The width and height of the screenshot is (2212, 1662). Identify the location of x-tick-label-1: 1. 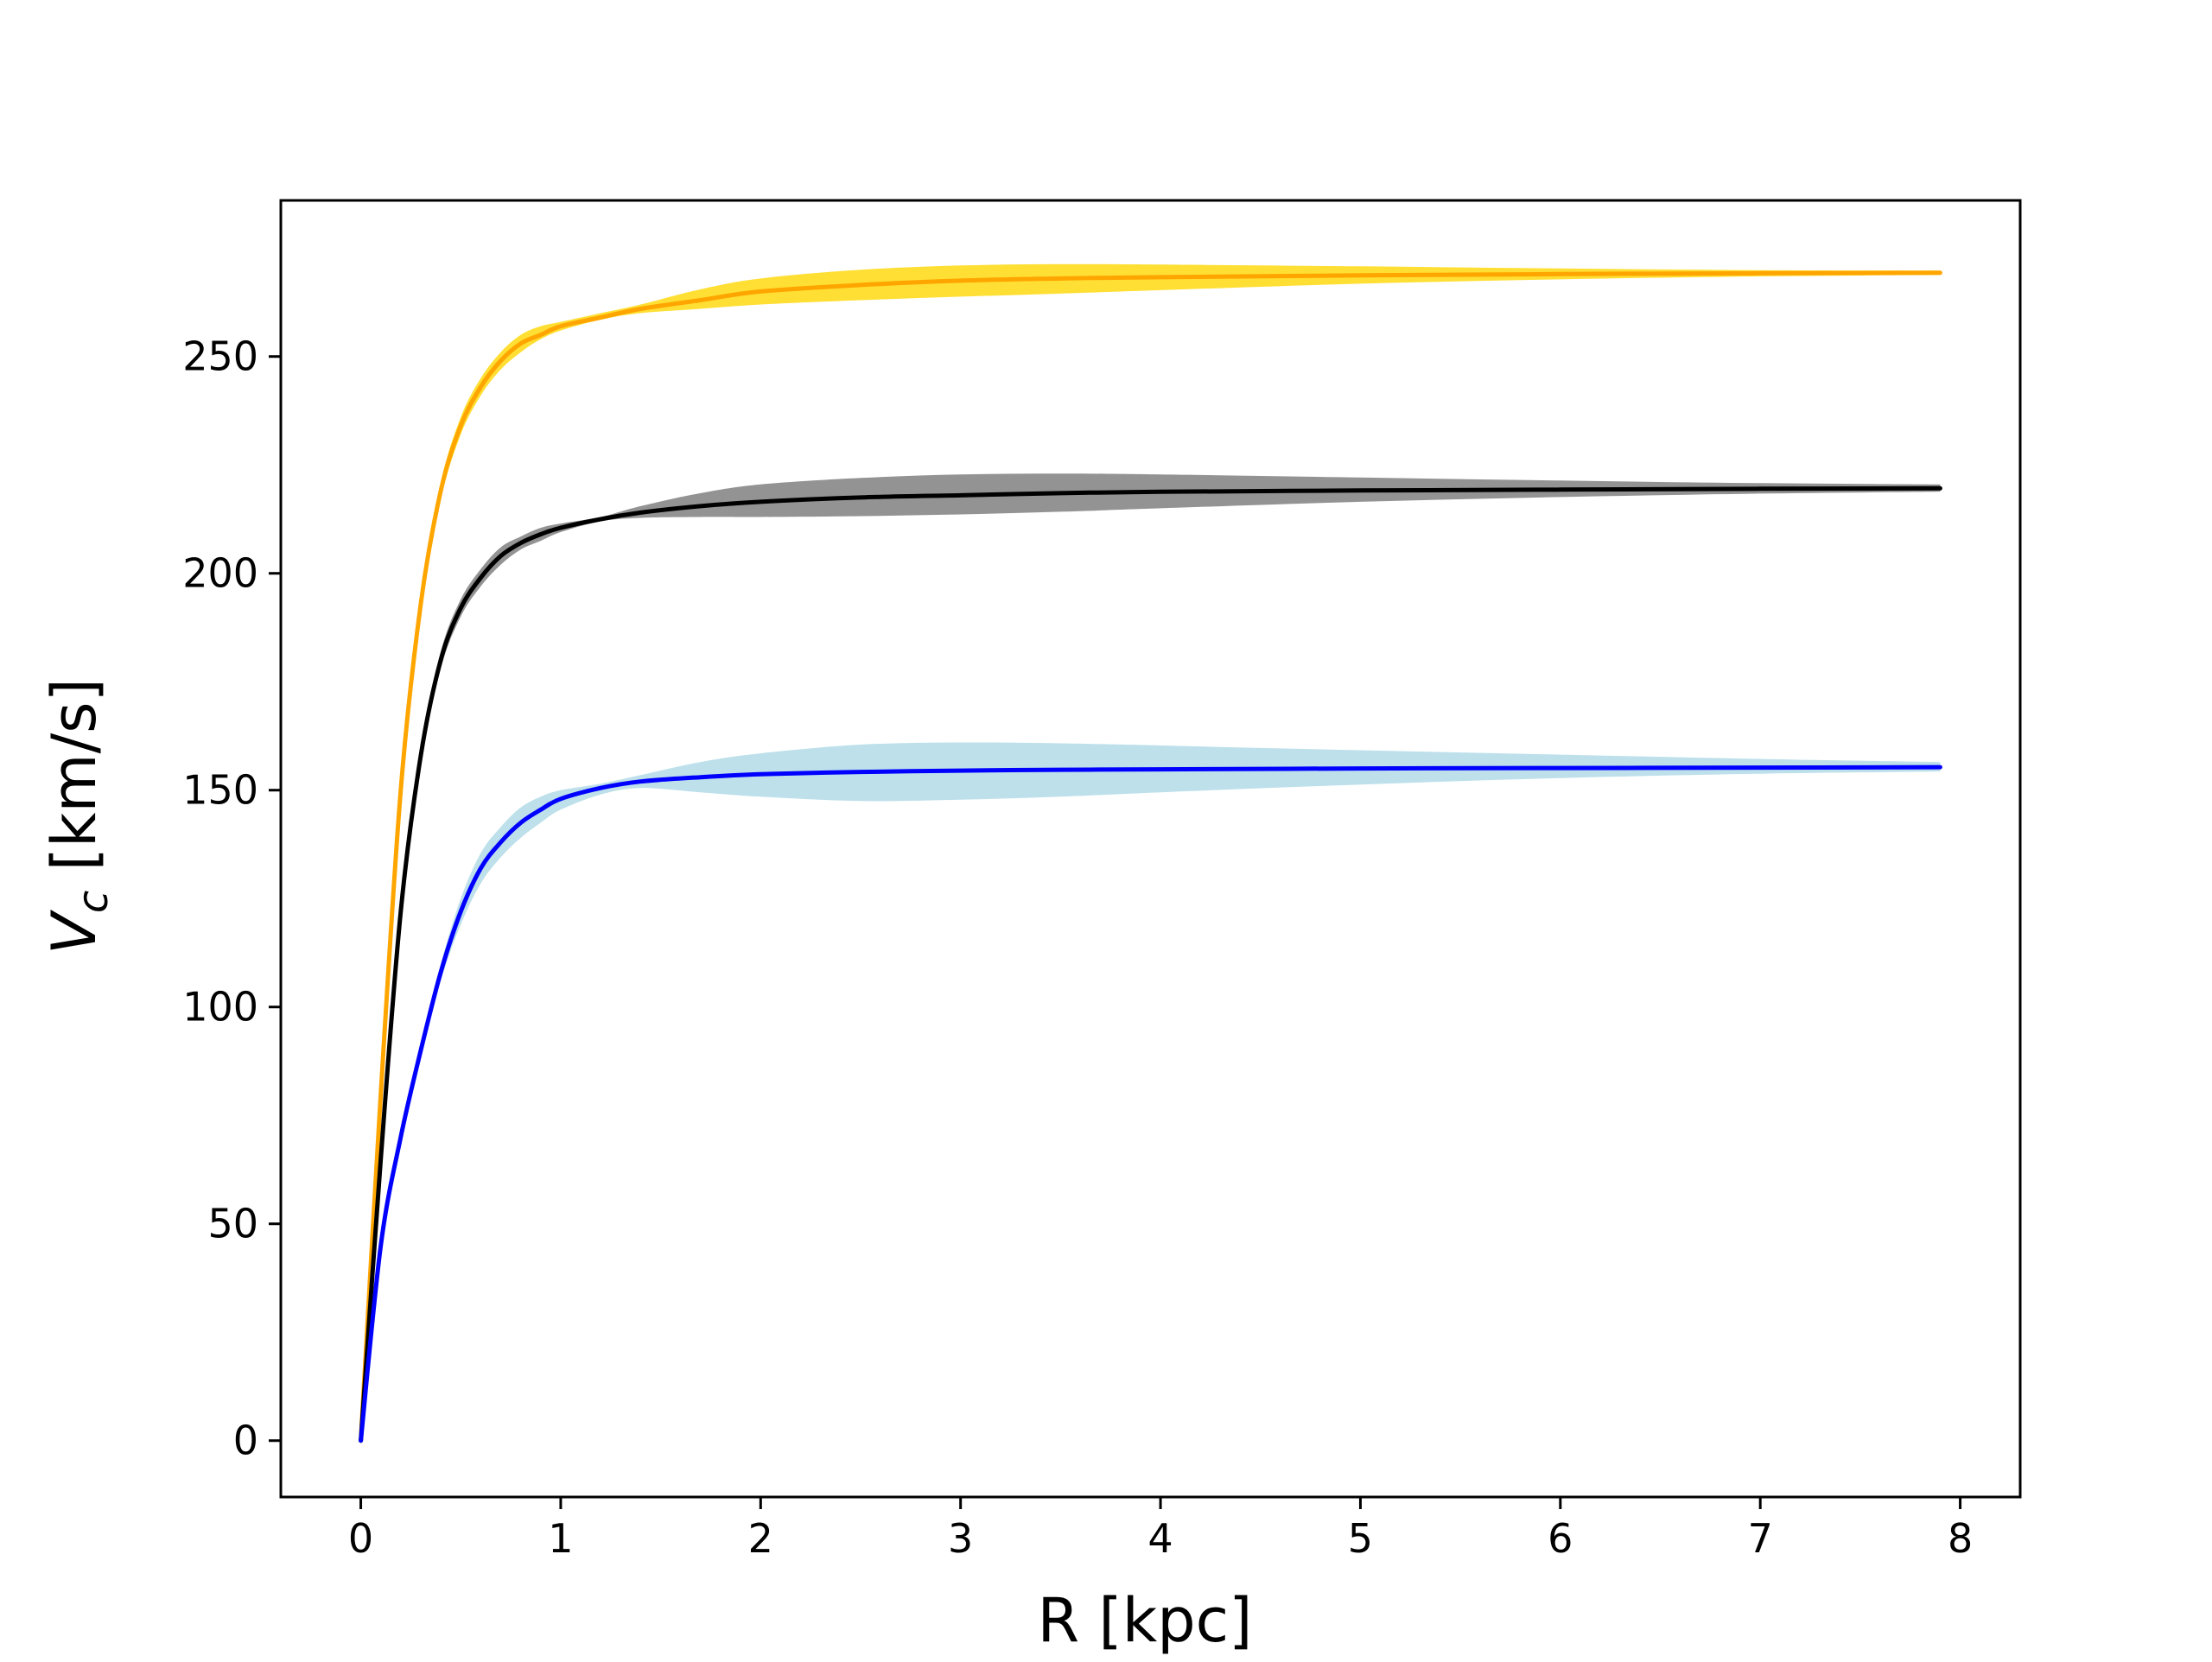
(560, 1538).